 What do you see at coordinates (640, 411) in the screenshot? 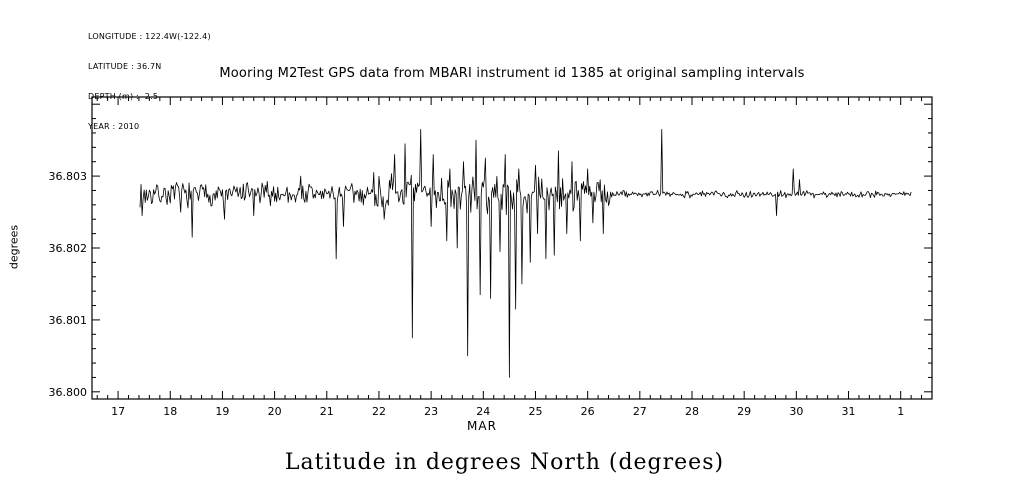
I see `x-tick-label: 27` at bounding box center [640, 411].